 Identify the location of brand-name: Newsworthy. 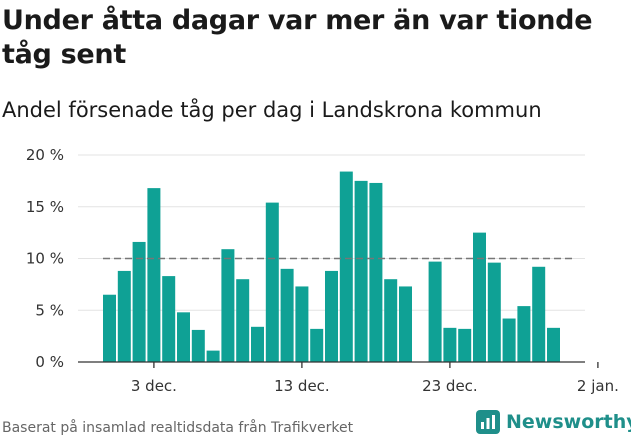
(568, 422).